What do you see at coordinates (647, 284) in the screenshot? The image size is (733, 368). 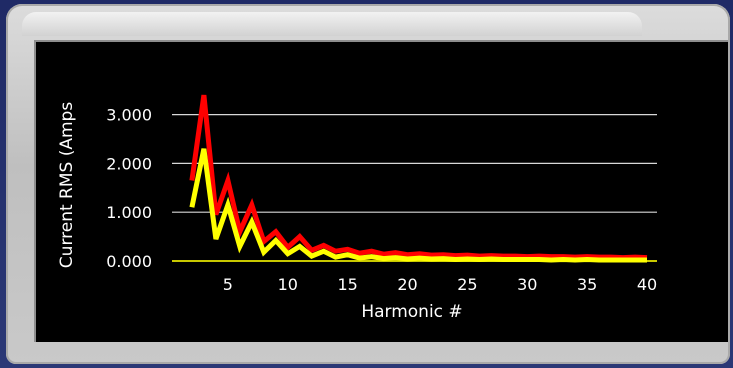 I see `x-tick-label: 40` at bounding box center [647, 284].